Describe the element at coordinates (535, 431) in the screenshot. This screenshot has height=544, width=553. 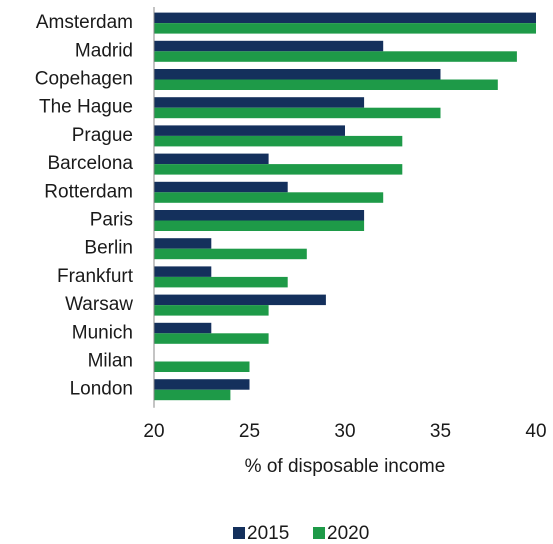
I see `x-tick-label: 40` at that location.